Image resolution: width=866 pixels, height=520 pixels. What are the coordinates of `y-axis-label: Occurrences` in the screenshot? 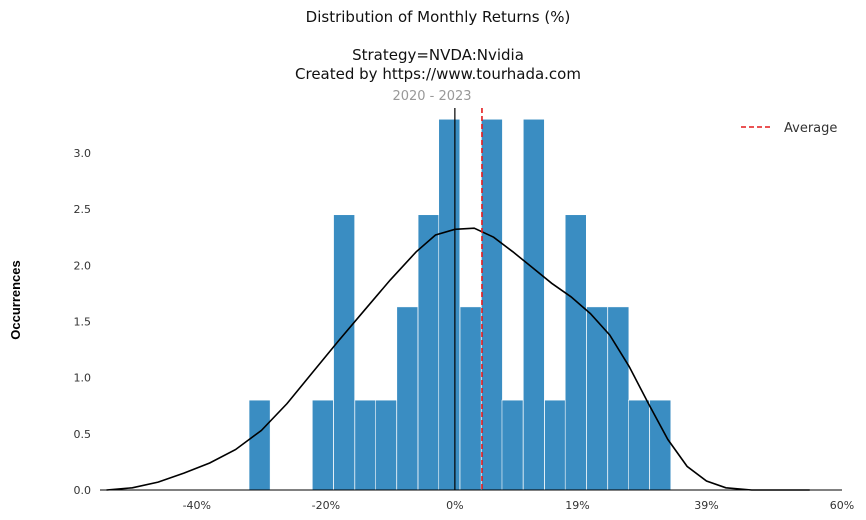 It's located at (15, 300).